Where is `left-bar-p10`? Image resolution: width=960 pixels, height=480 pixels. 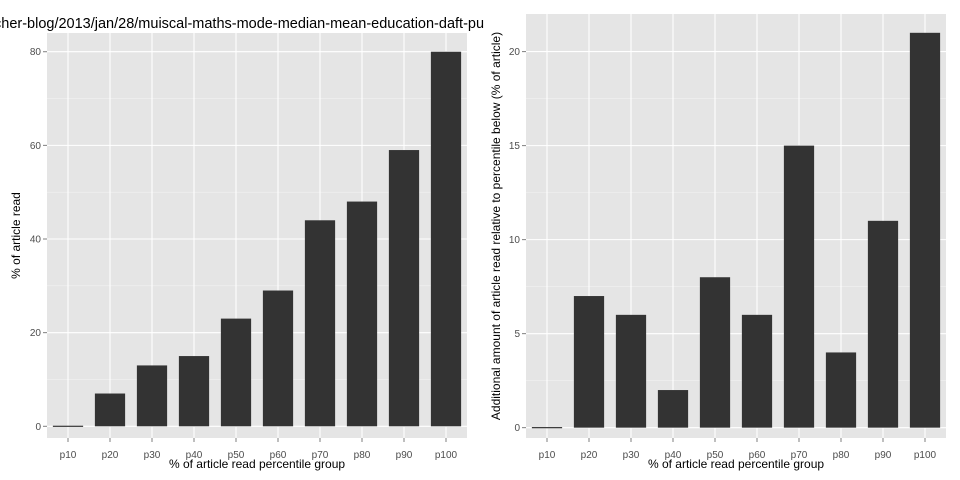
left-bar-p10 is located at coordinates (68, 426).